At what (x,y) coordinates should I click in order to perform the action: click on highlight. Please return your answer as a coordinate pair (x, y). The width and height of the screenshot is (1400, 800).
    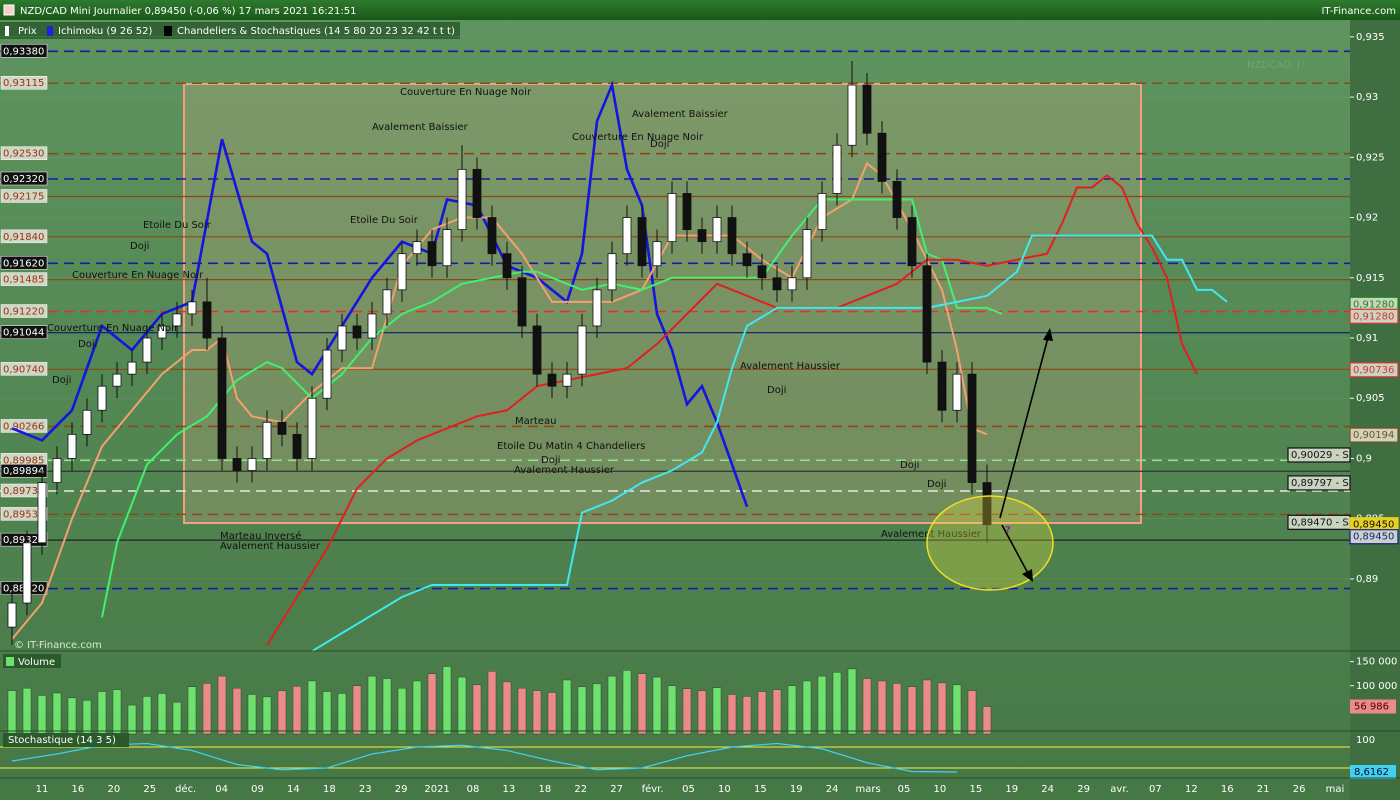
    Looking at the image, I should click on (990, 543).